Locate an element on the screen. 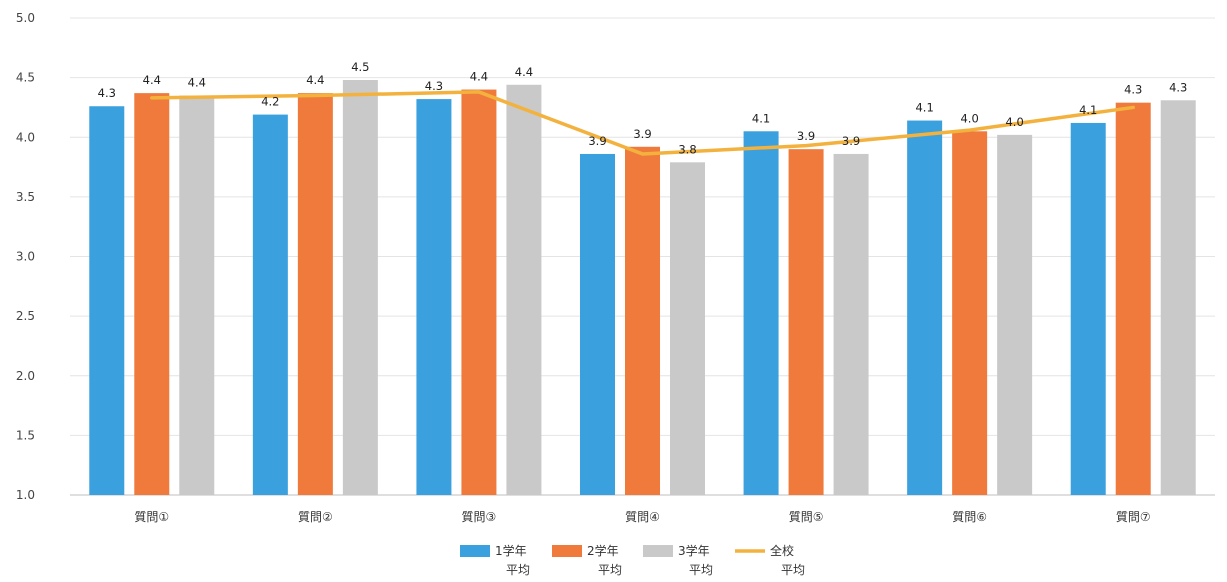 The image size is (1227, 582). y-axis-ticks: 1.0 1.5 2.0 2.5 3.0 3.5 4.0 4.5 5.0 is located at coordinates (25, 256).